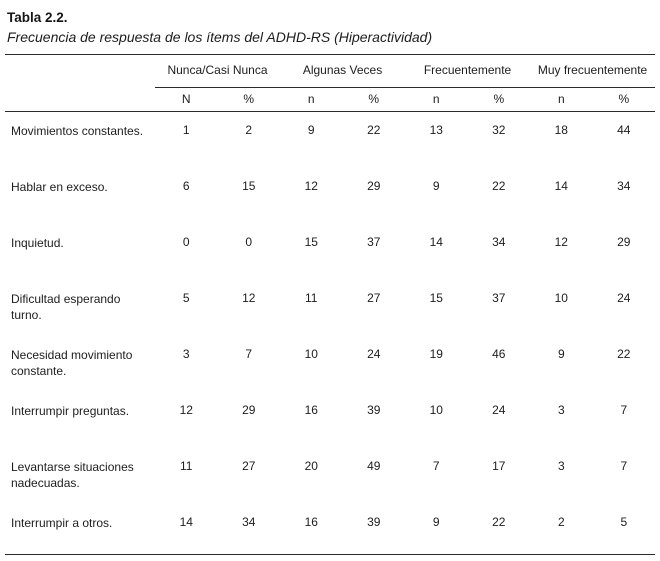 This screenshot has width=660, height=561. Describe the element at coordinates (436, 130) in the screenshot. I see `cell-value: 13` at that location.